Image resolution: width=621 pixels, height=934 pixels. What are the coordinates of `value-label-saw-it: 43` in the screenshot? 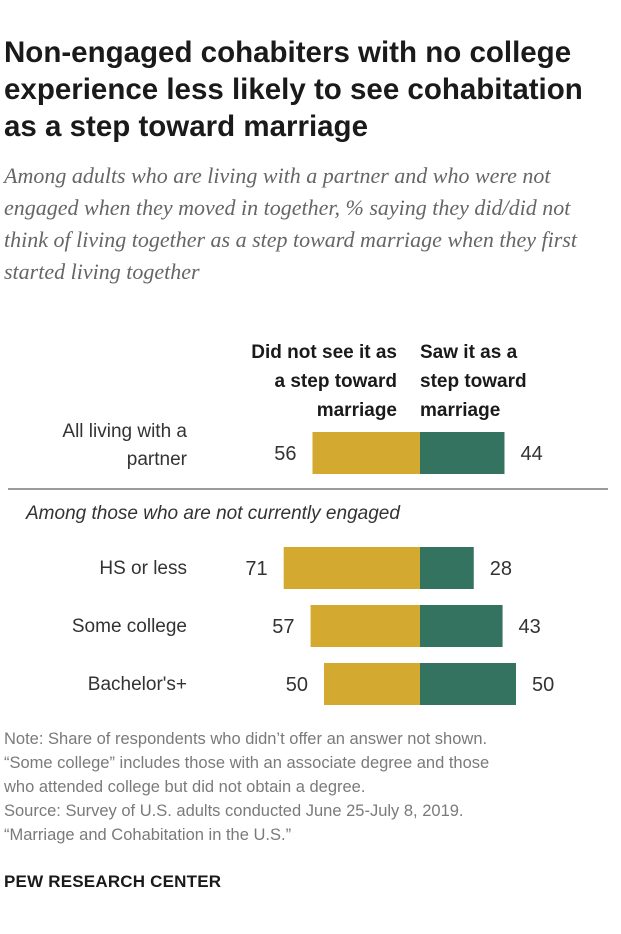 It's located at (530, 627).